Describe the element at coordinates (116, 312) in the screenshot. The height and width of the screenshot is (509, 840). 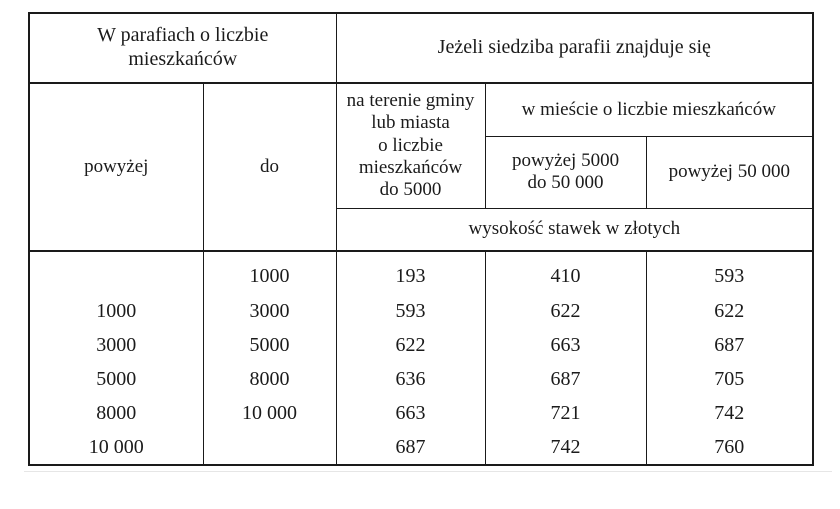
I see `cell-powyzej: 1000` at that location.